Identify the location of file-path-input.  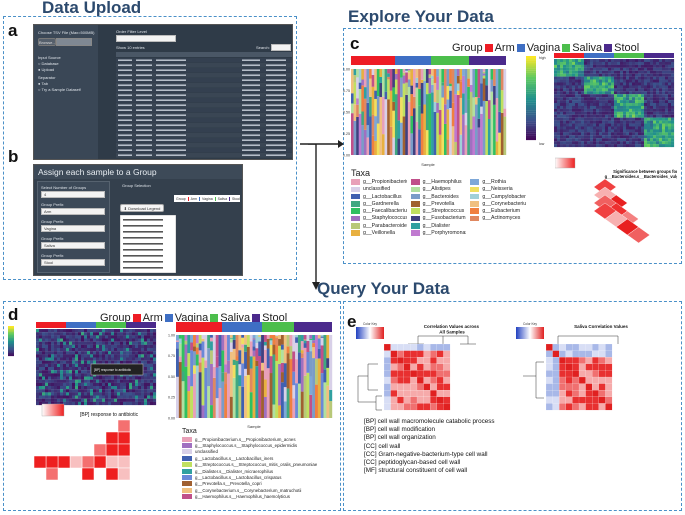
(74, 42).